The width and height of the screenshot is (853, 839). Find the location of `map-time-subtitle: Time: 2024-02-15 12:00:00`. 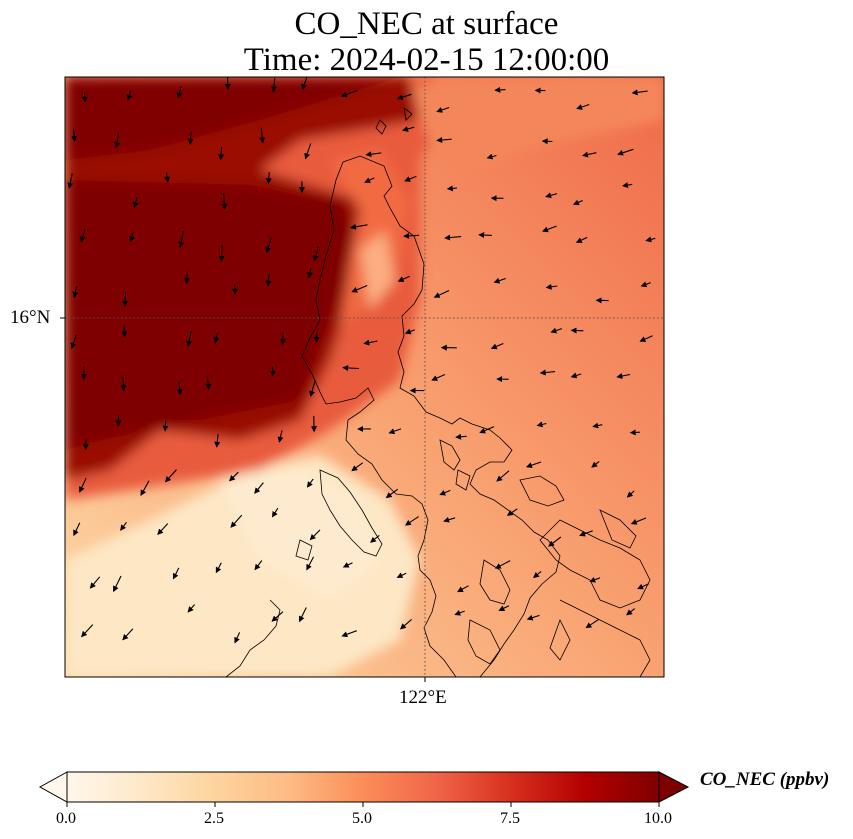

map-time-subtitle: Time: 2024-02-15 12:00:00 is located at coordinates (426, 60).